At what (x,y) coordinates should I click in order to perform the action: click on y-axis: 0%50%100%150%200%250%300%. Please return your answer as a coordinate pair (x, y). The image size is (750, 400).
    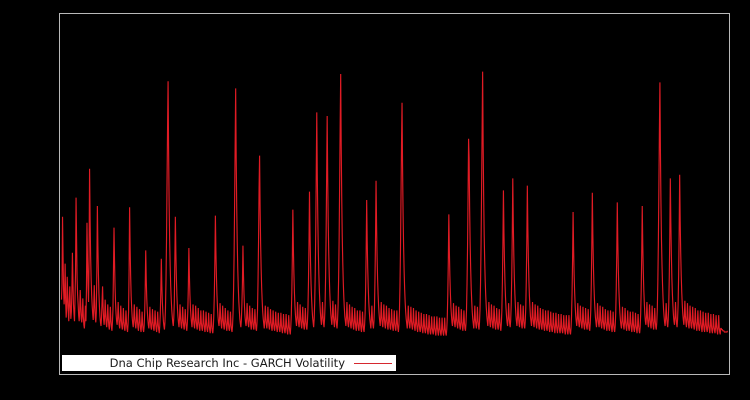
    Looking at the image, I should click on (29, 200).